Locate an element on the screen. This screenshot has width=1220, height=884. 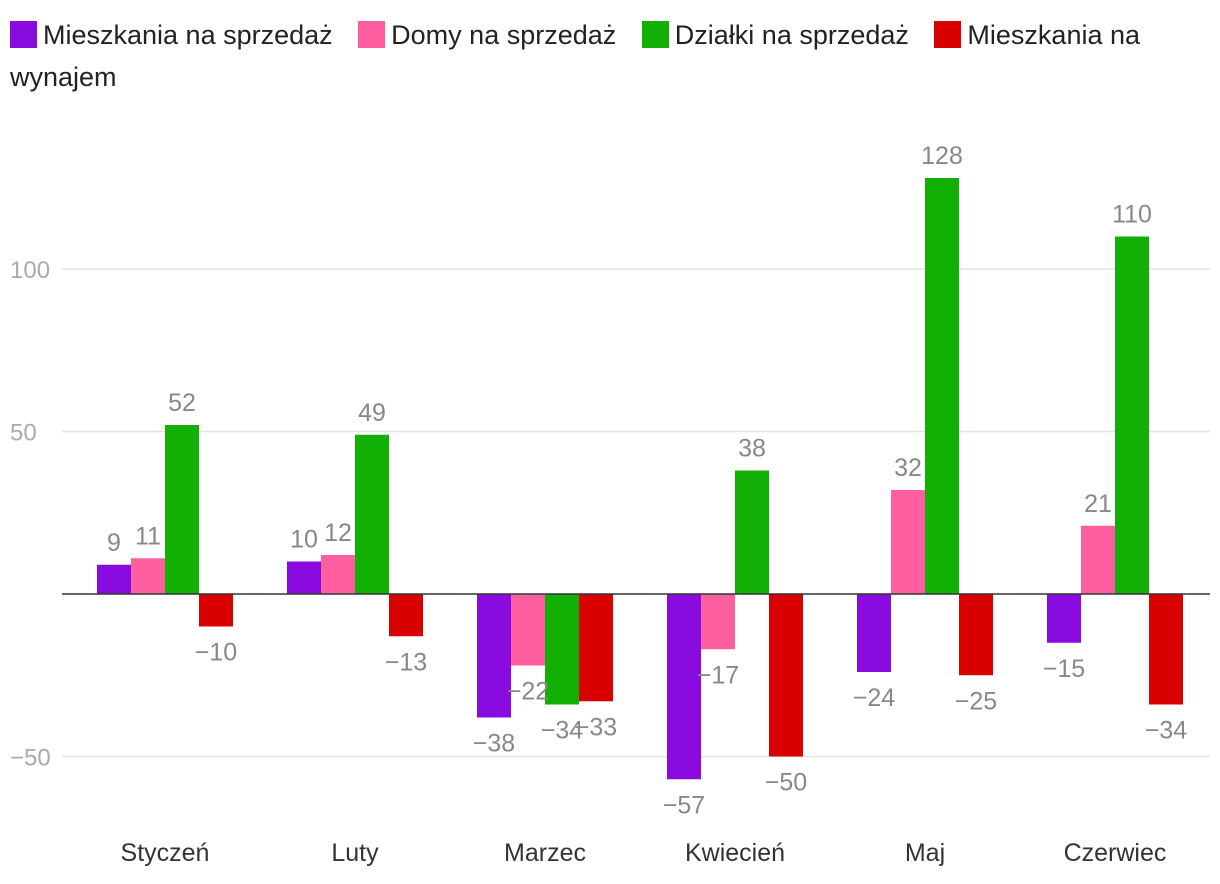
value-label: −24 is located at coordinates (874, 698).